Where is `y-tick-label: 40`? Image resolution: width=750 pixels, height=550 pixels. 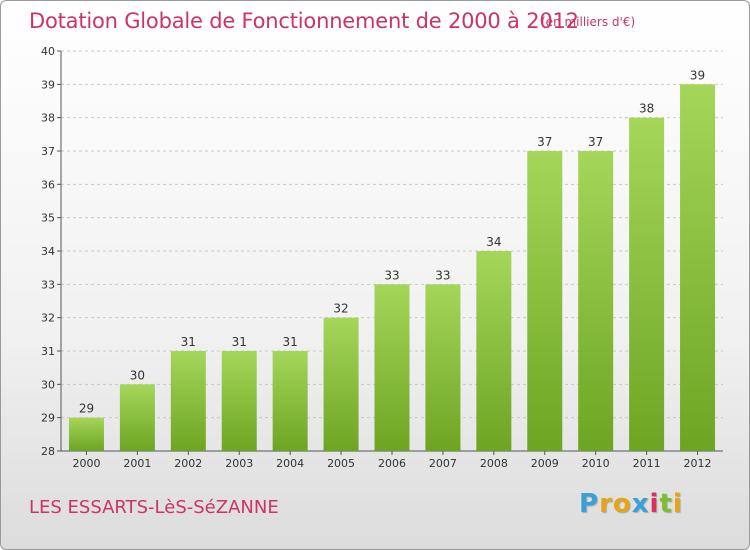
y-tick-label: 40 is located at coordinates (48, 51).